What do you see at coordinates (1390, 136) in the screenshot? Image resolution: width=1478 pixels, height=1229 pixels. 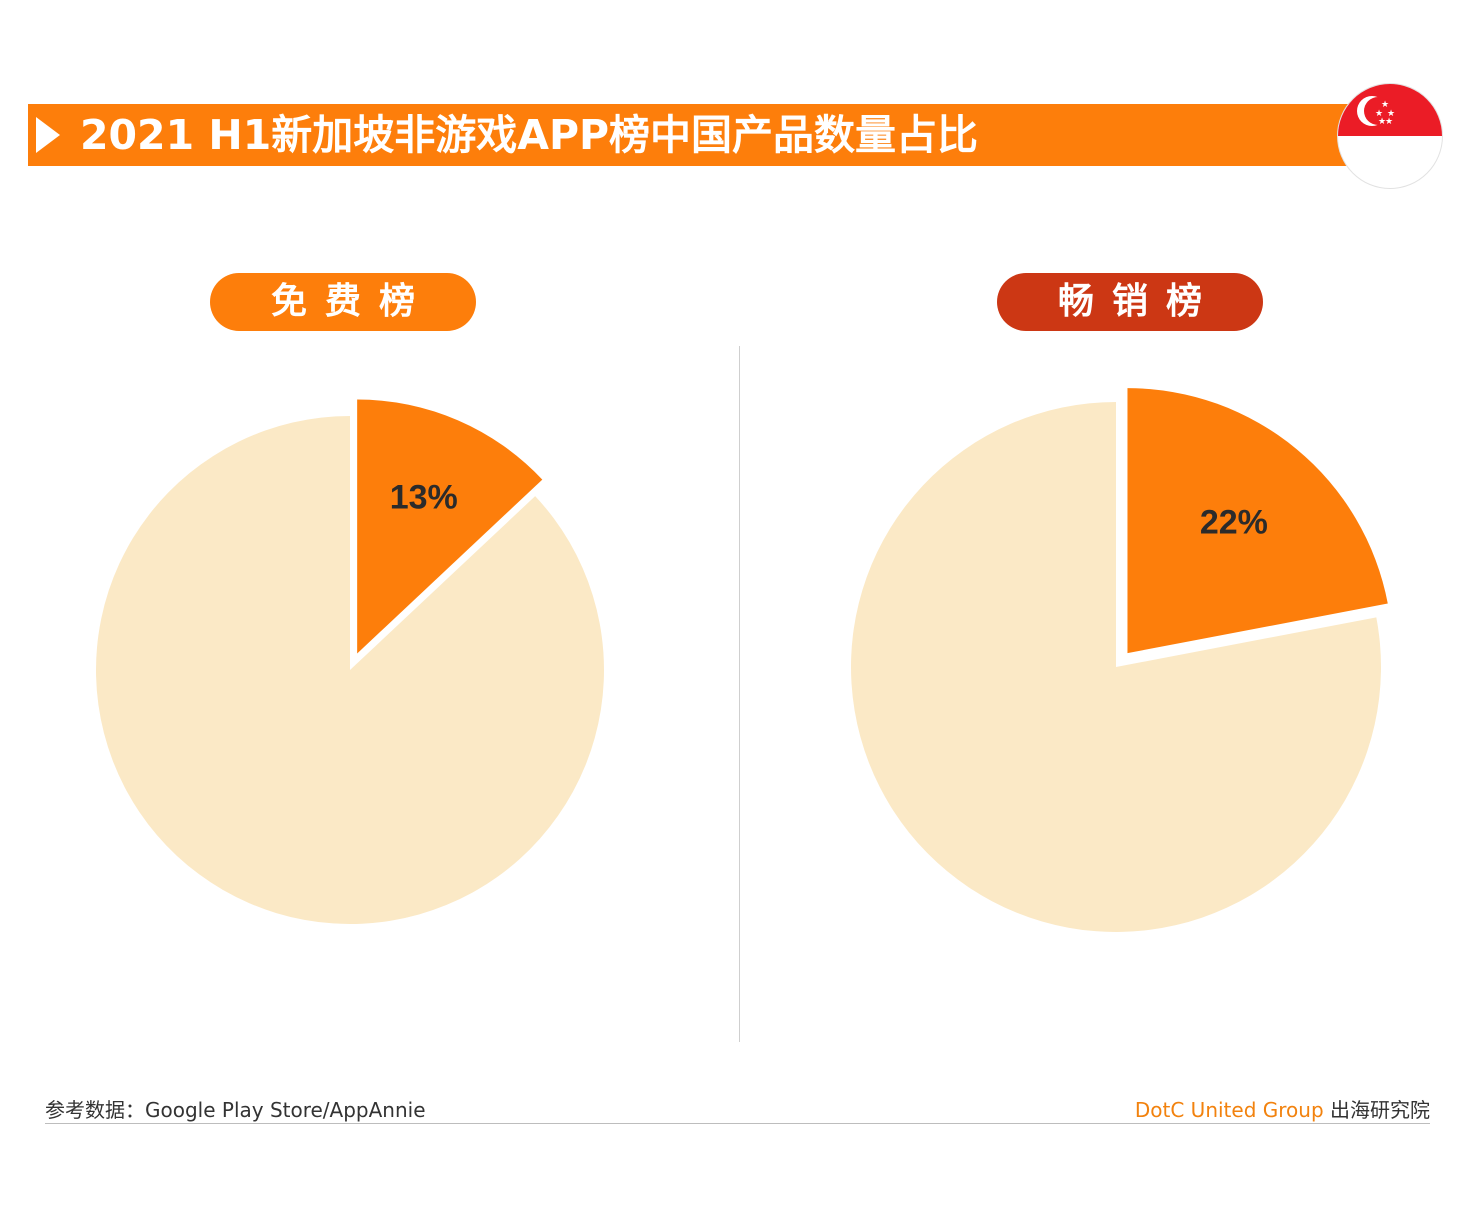 I see `singapore-flag-icon: ★ ★ ★ ★ ★` at bounding box center [1390, 136].